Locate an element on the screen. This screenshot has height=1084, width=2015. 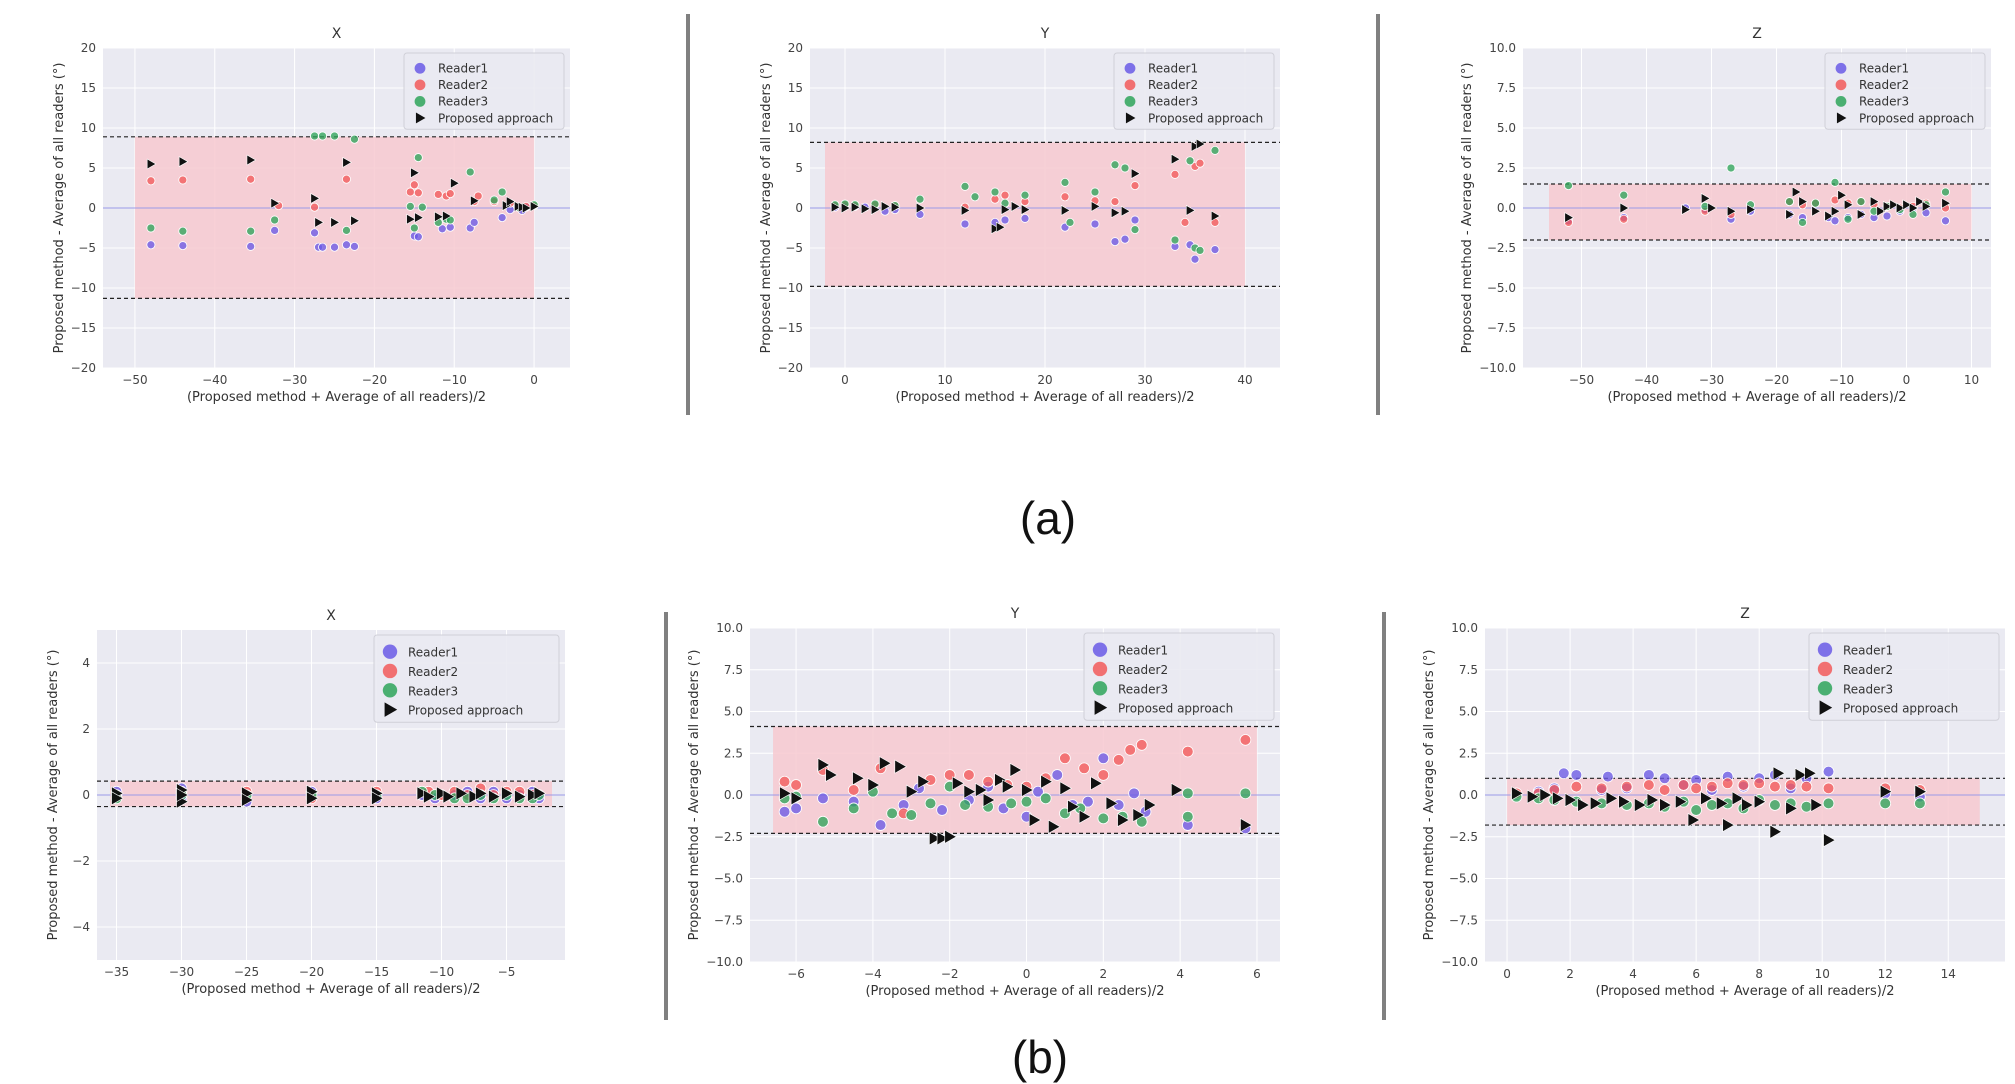
legend-label: Proposed approach is located at coordinates (1916, 118).